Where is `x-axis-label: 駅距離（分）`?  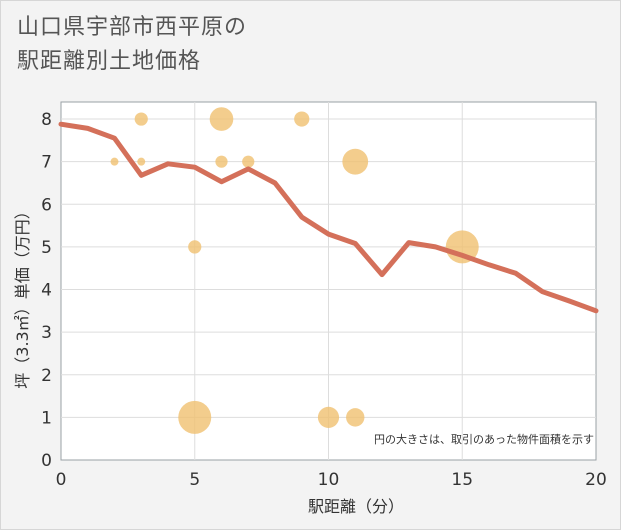 x-axis-label: 駅距離（分） is located at coordinates (356, 506).